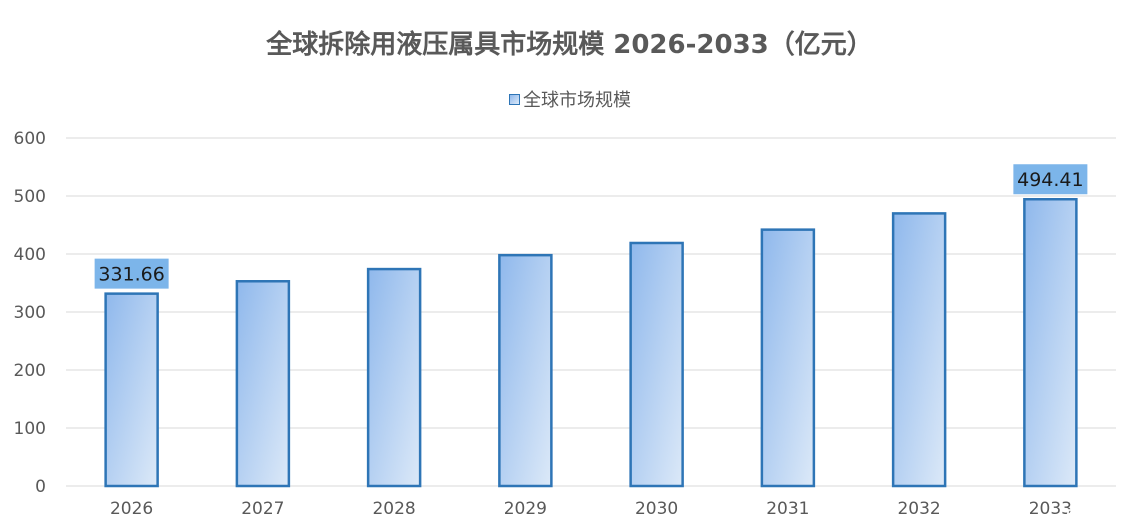 The height and width of the screenshot is (532, 1139). I want to click on legend-label: 全球市场规模, so click(577, 100).